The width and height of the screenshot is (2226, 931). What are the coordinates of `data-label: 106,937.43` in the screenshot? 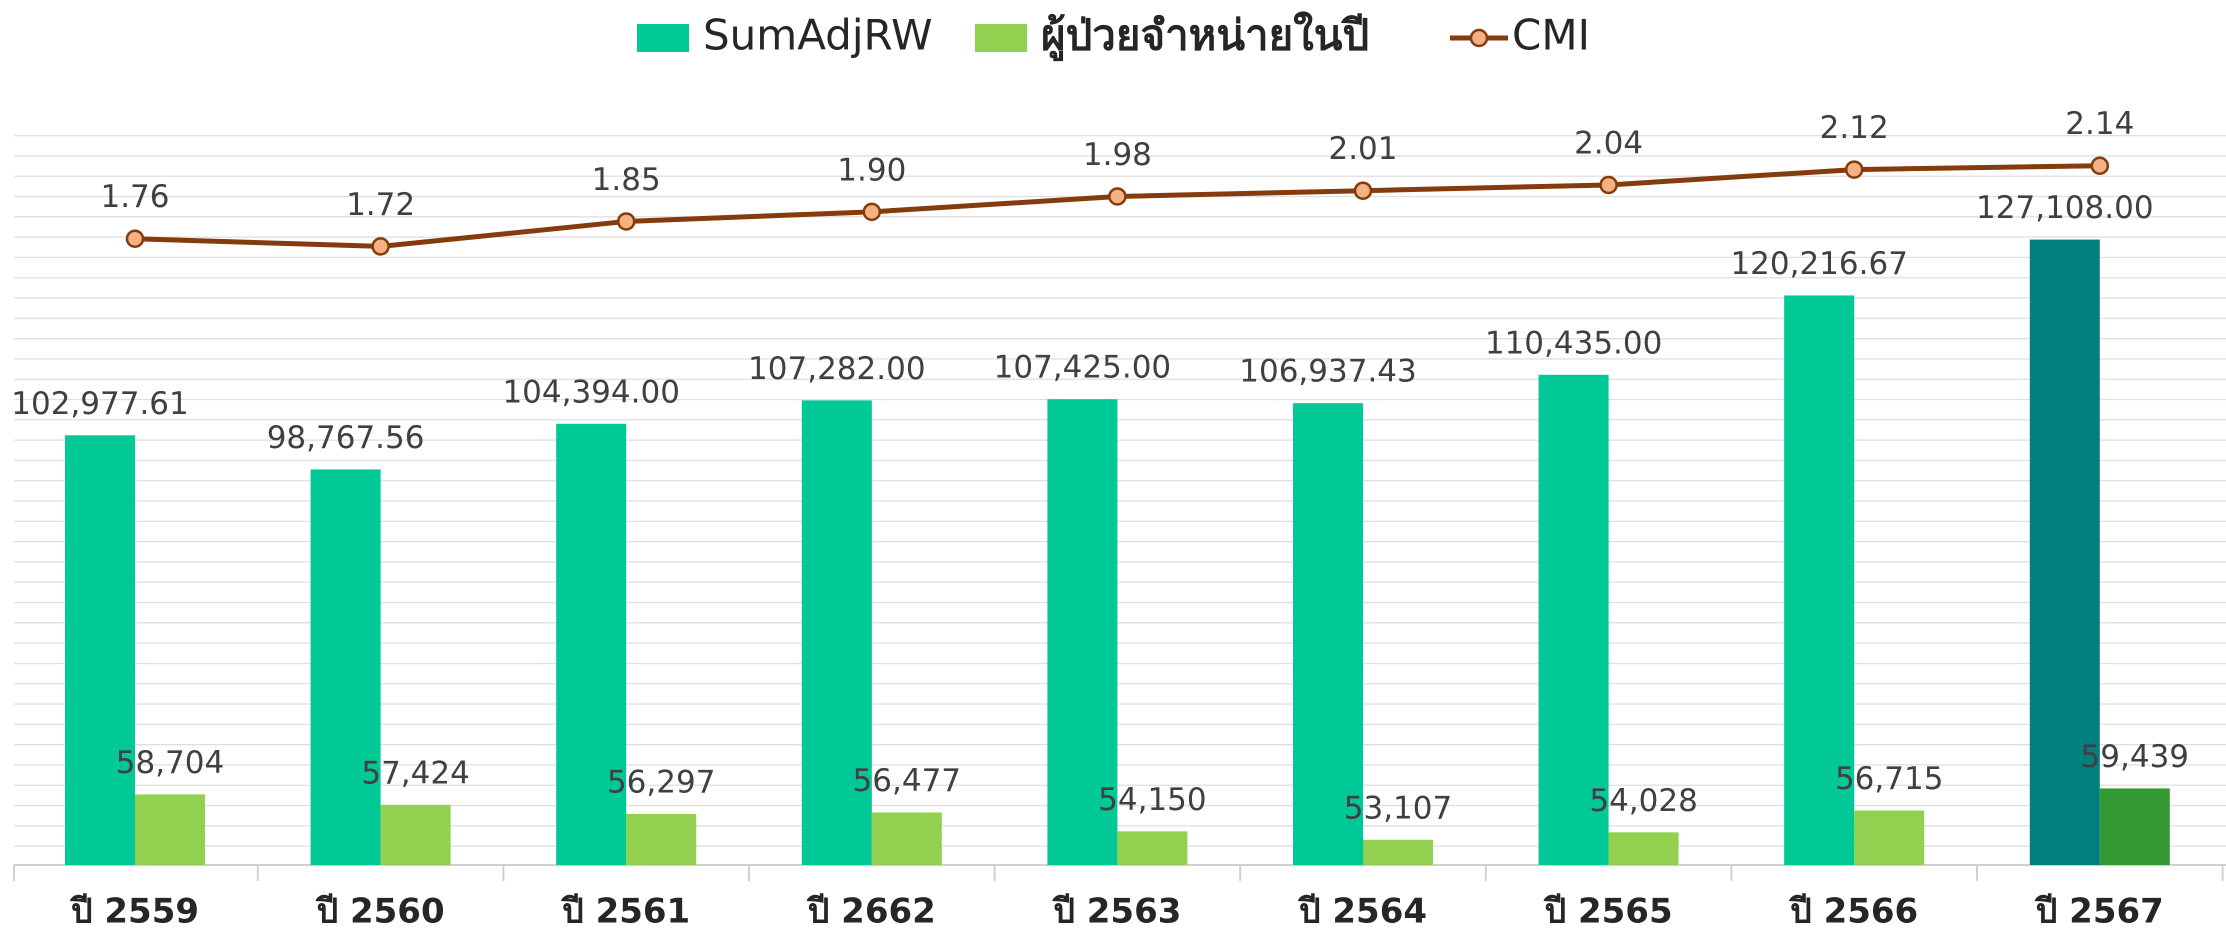 It's located at (1328, 372).